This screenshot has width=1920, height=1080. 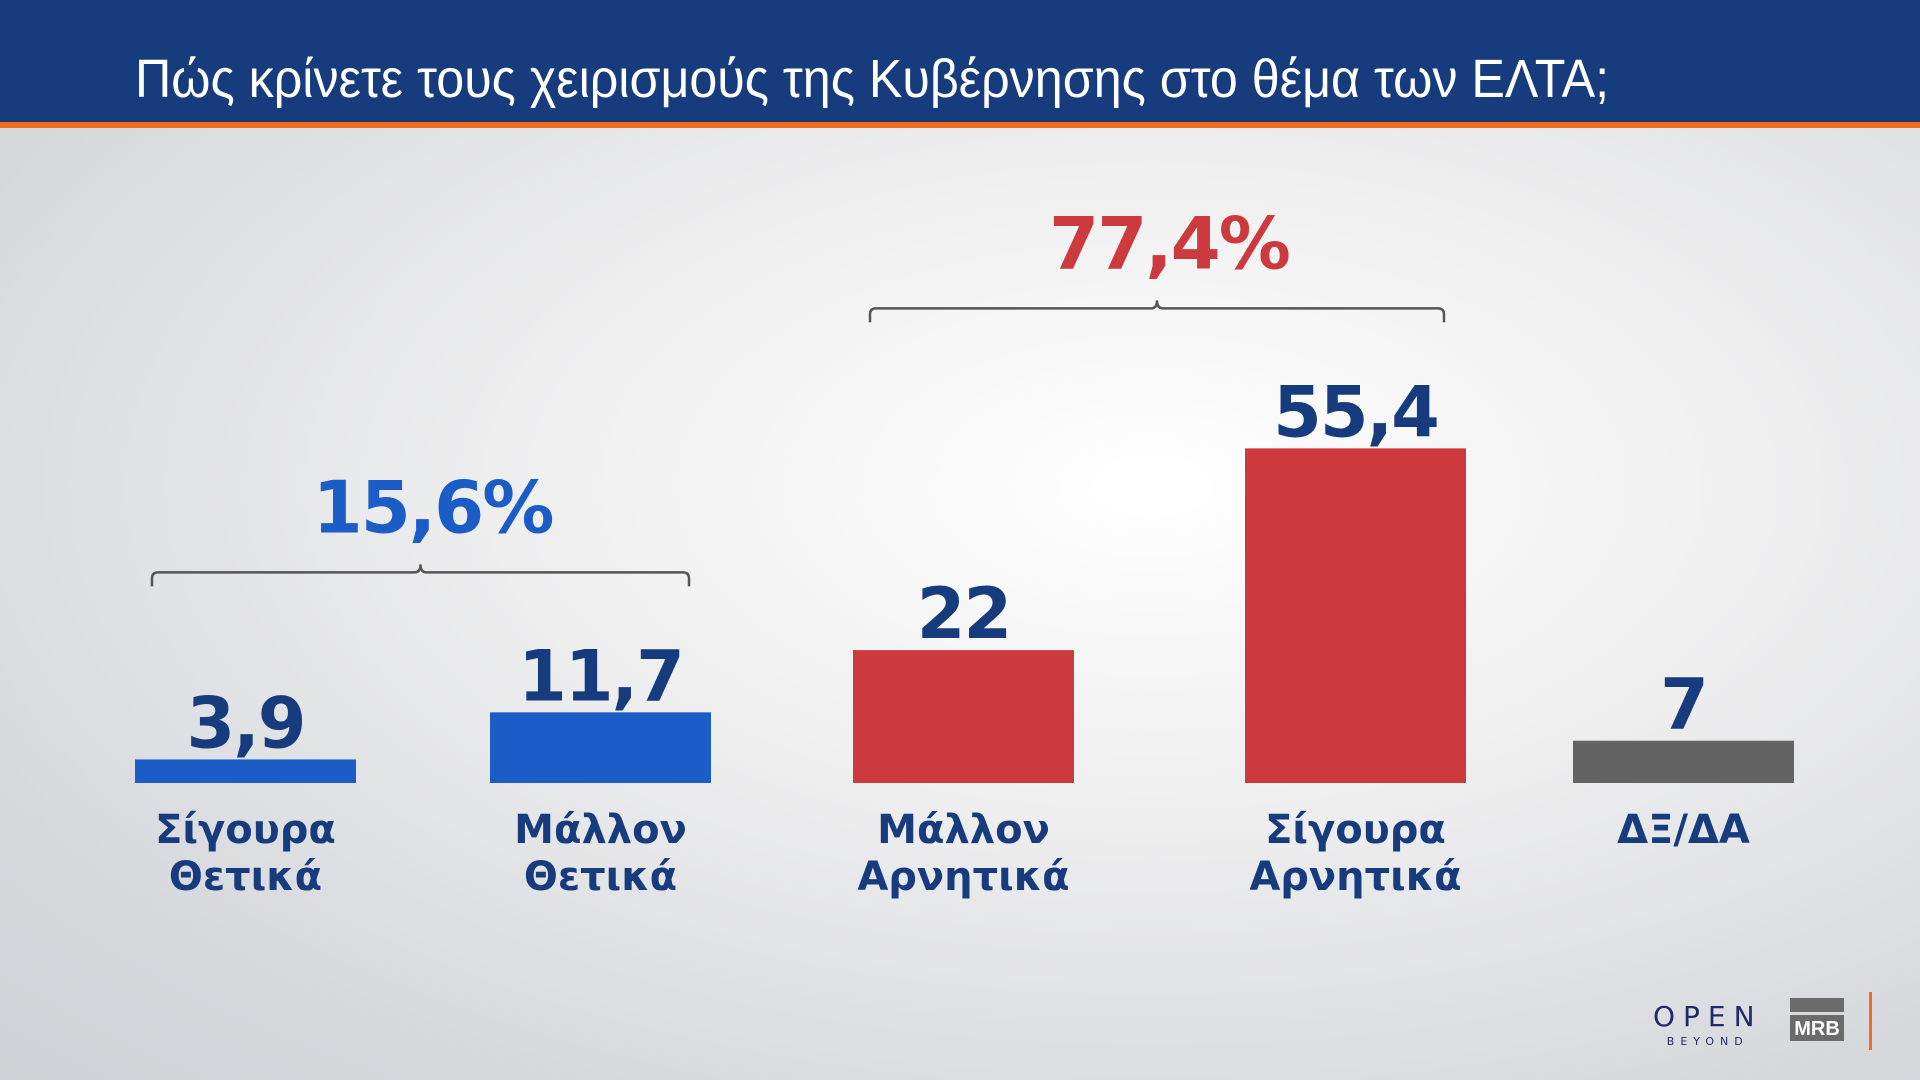 I want to click on mrb-logo: MRB, so click(x=1817, y=1019).